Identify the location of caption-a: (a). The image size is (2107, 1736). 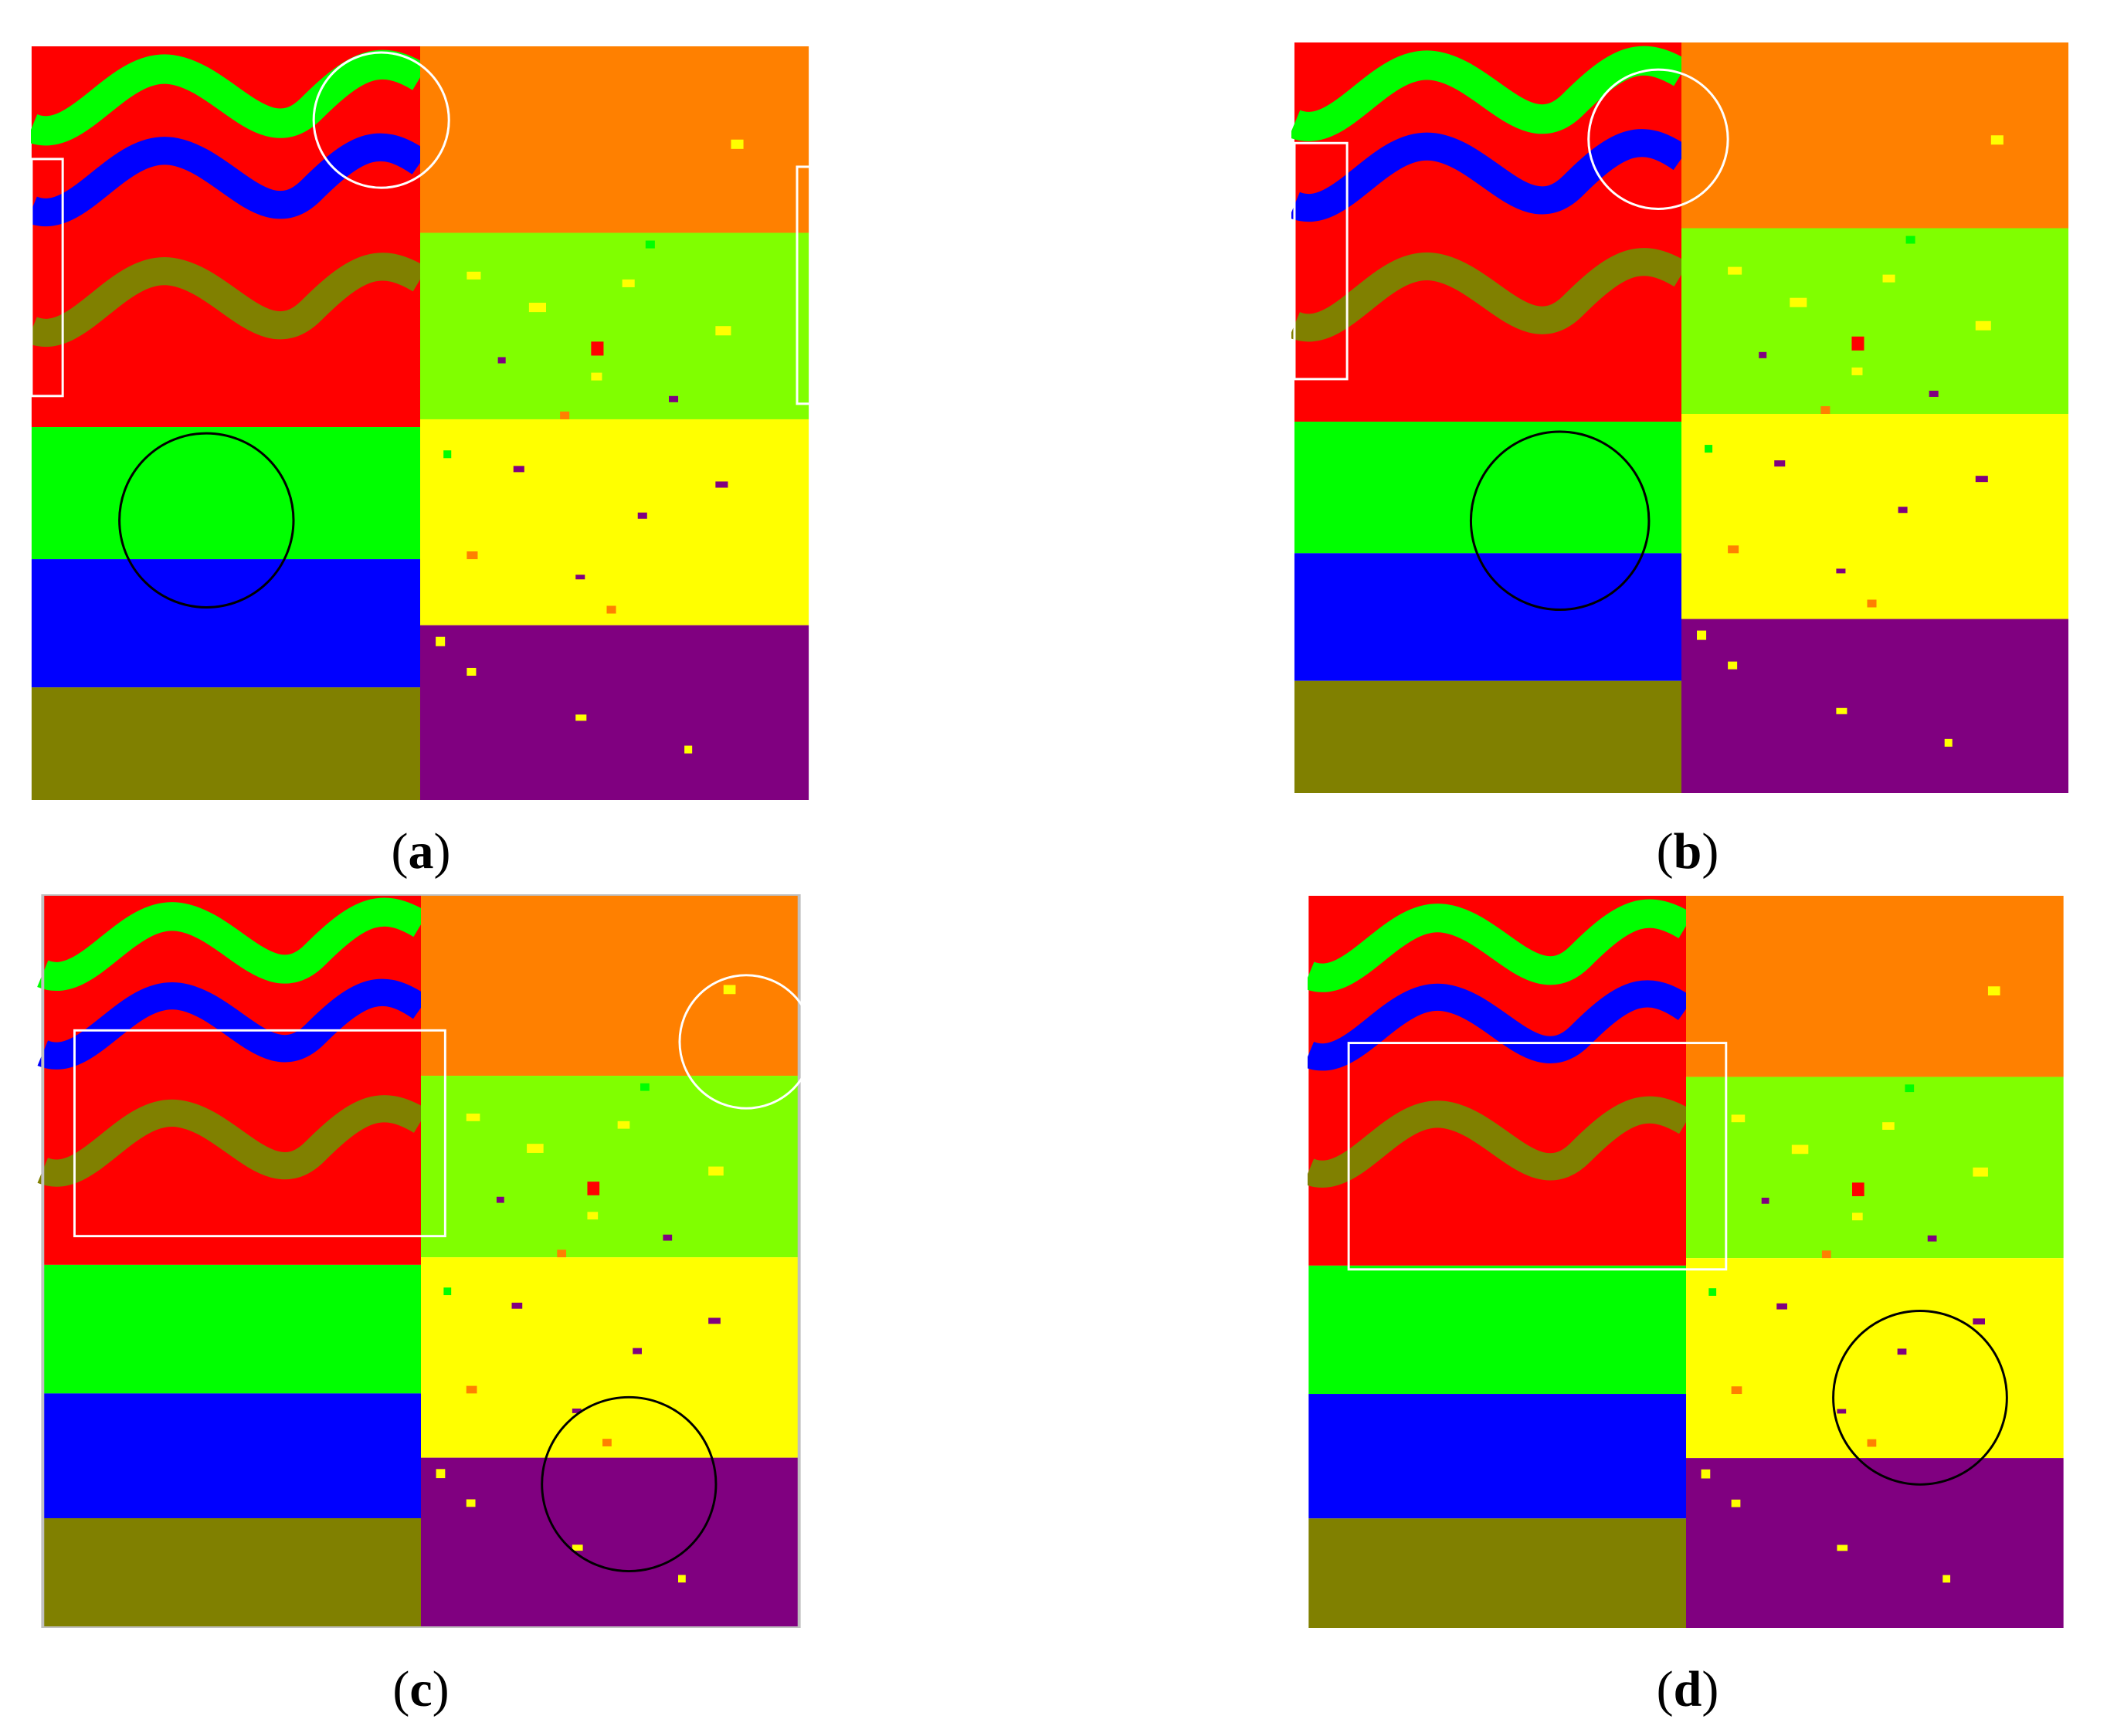
(421, 852).